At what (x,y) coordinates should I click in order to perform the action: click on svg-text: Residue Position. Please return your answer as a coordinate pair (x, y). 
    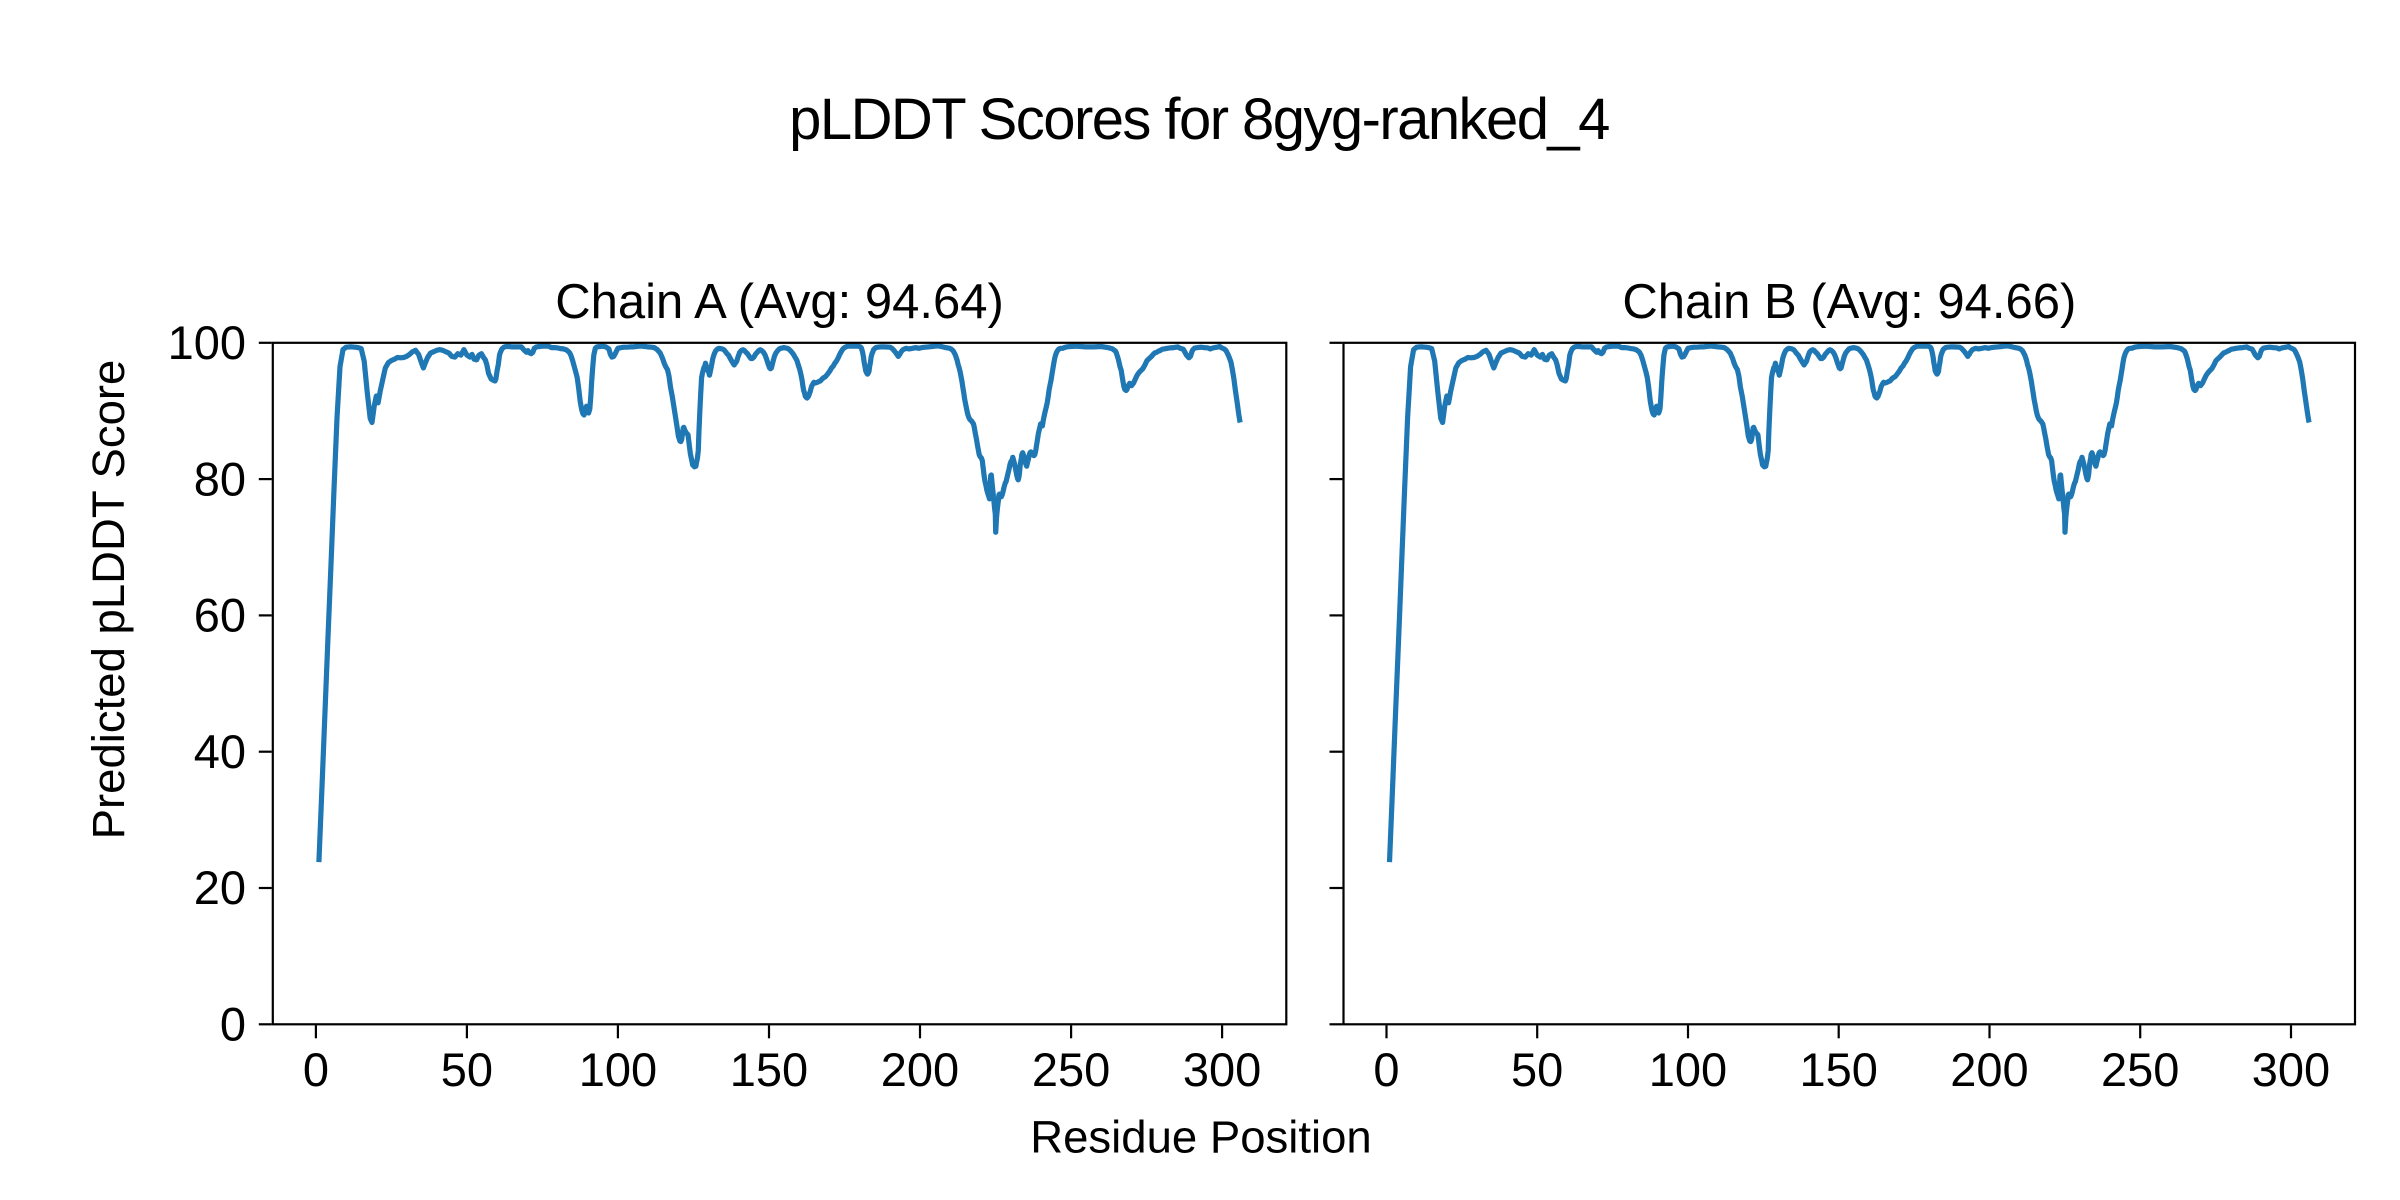
    Looking at the image, I should click on (1200, 1137).